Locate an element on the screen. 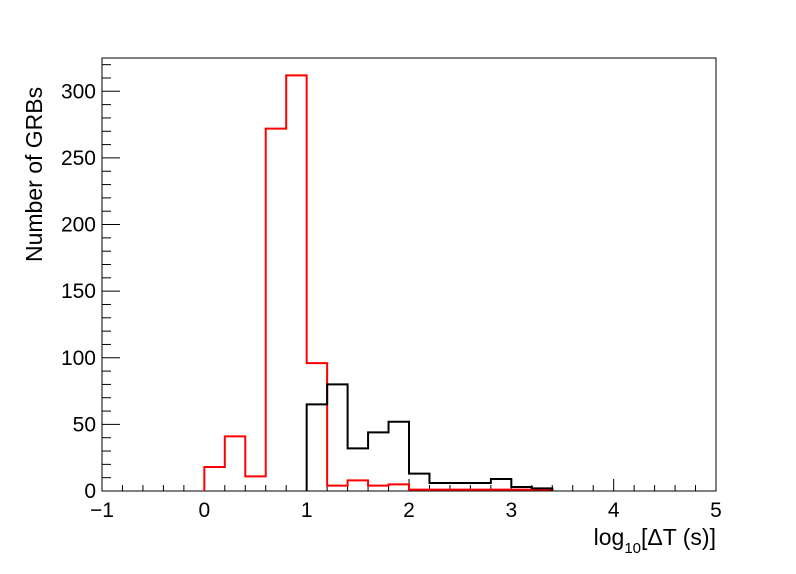 This screenshot has width=796, height=574. series-1-outline is located at coordinates (429, 437).